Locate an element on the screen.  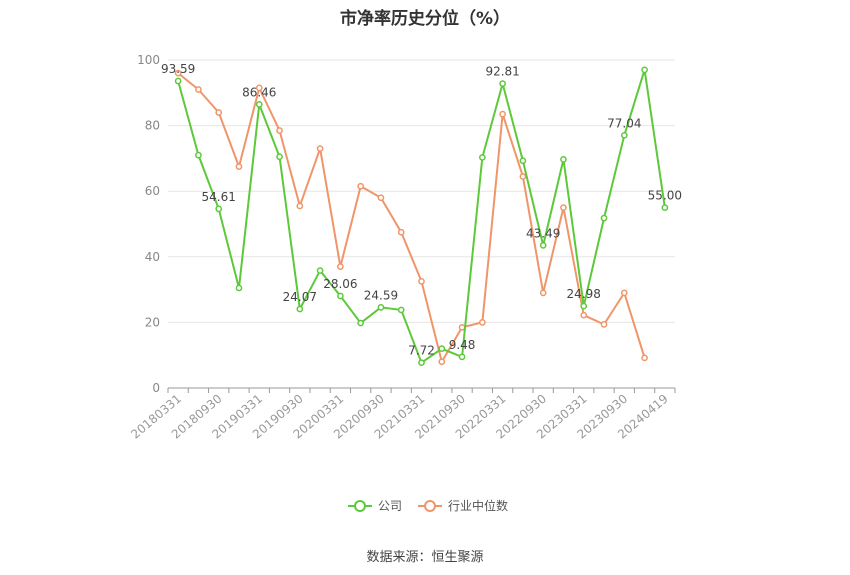
legend-company-label: 公司 is located at coordinates (390, 506).